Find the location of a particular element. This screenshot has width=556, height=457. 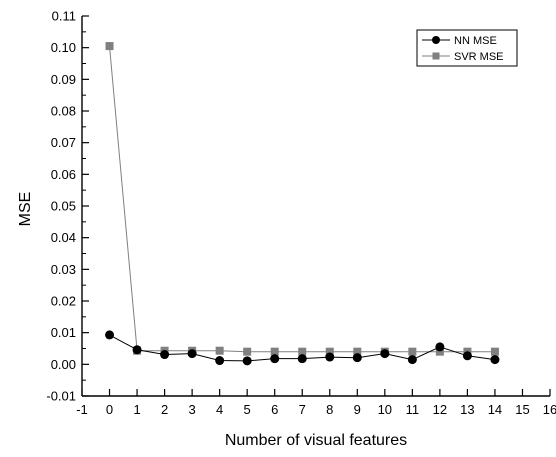

x-tick-label: 5 is located at coordinates (247, 409).